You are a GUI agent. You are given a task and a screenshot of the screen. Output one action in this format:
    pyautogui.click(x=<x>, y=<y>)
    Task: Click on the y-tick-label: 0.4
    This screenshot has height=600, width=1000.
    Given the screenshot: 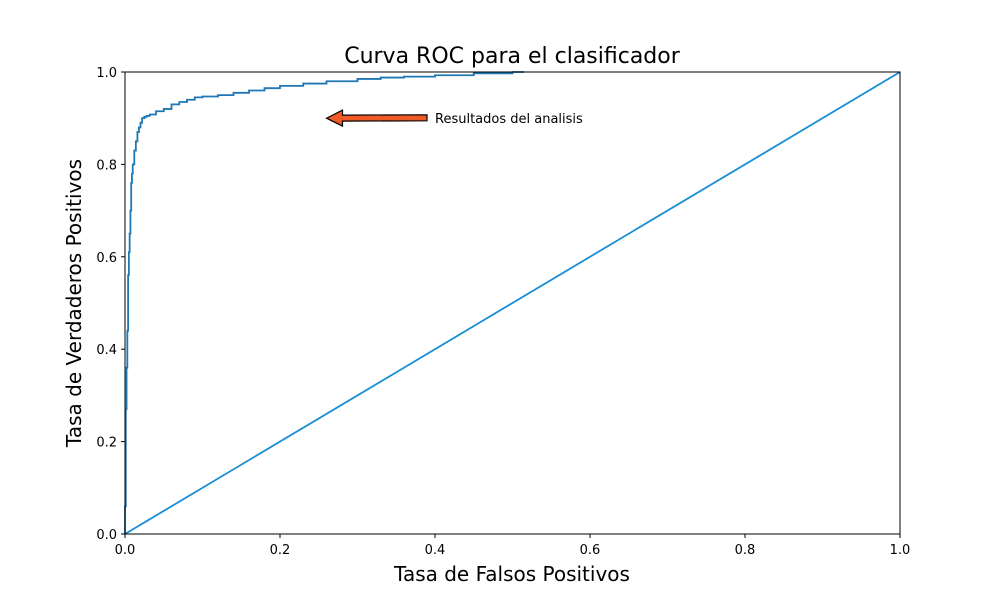 What is the action you would take?
    pyautogui.click(x=106, y=350)
    